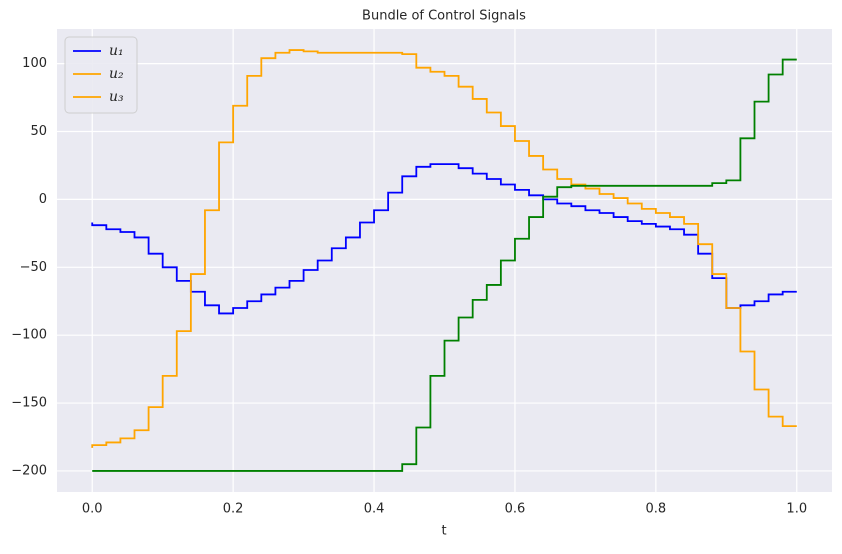  What do you see at coordinates (116, 97) in the screenshot?
I see `legend-label: u₃` at bounding box center [116, 97].